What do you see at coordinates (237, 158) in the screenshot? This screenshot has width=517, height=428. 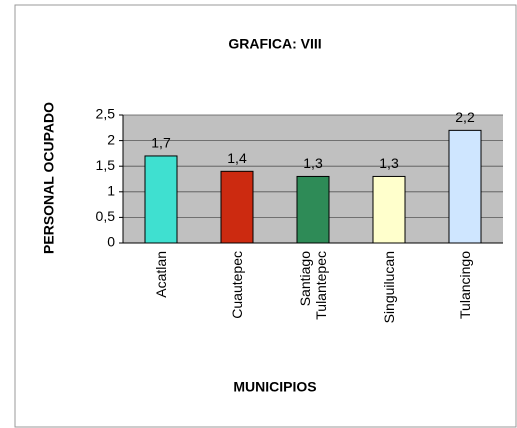 I see `data-label: 1,4` at bounding box center [237, 158].